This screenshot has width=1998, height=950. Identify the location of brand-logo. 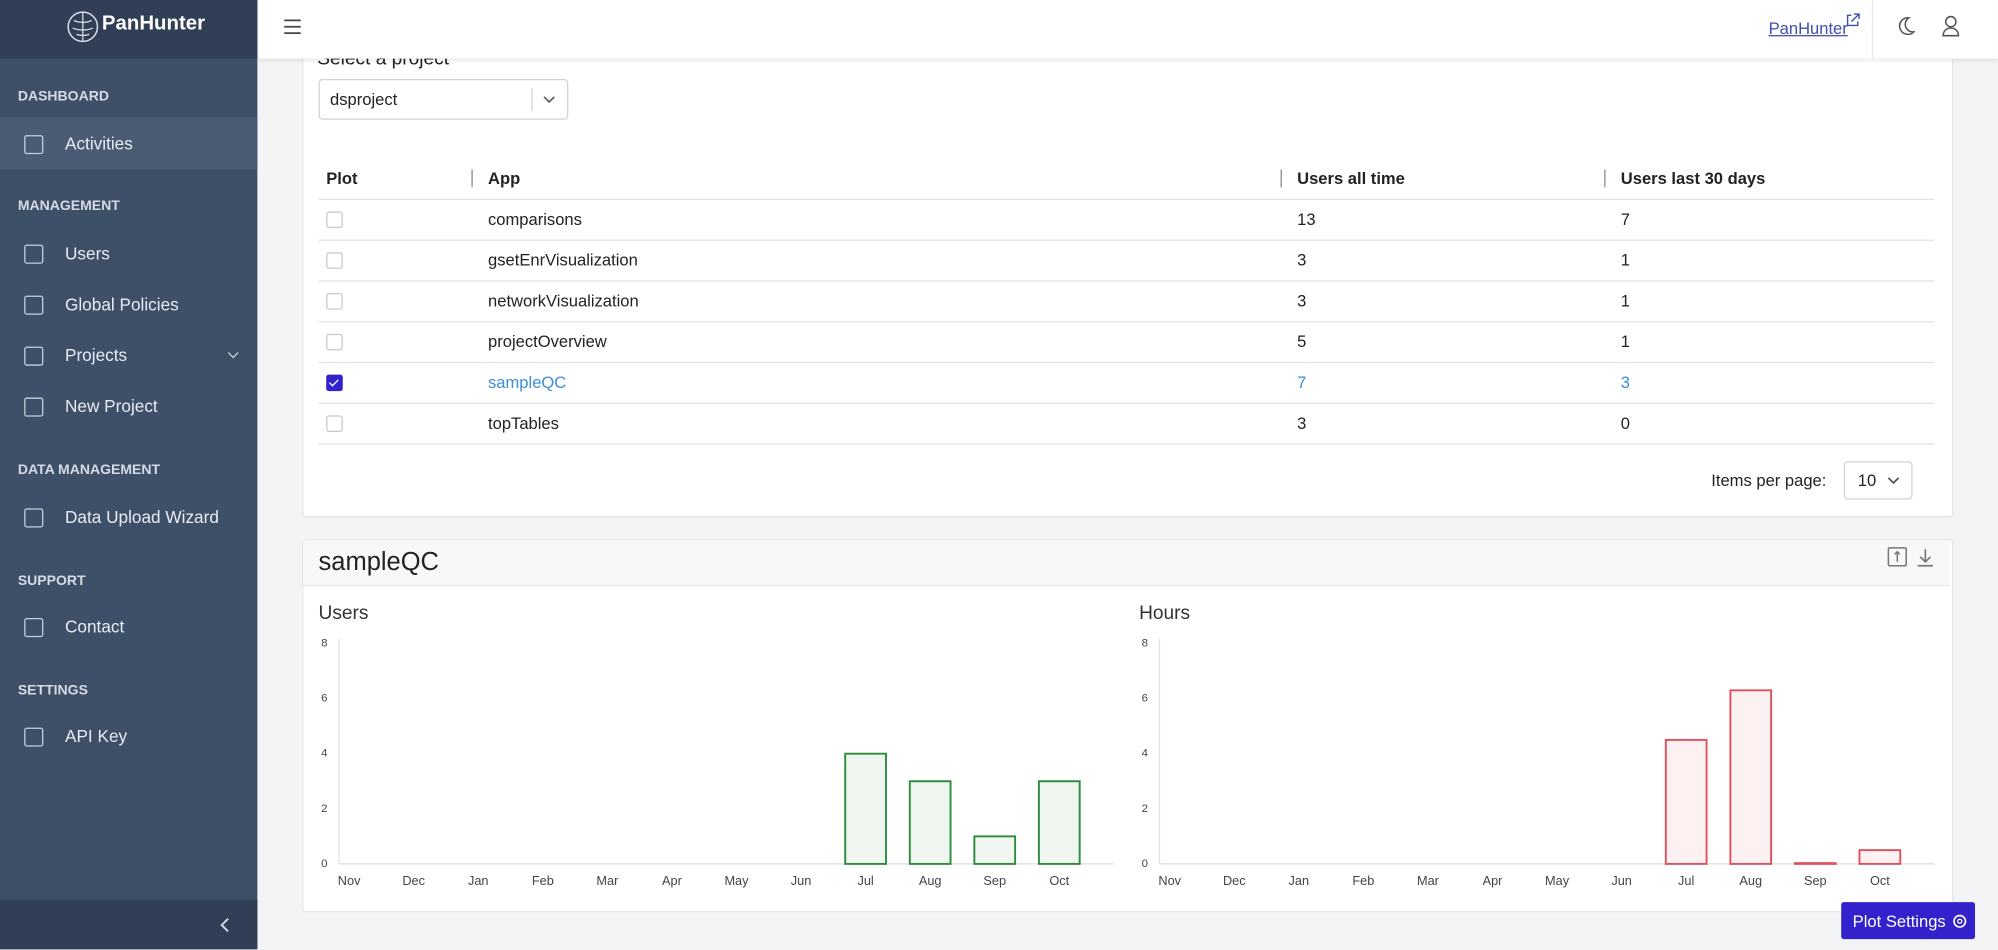
(83, 27).